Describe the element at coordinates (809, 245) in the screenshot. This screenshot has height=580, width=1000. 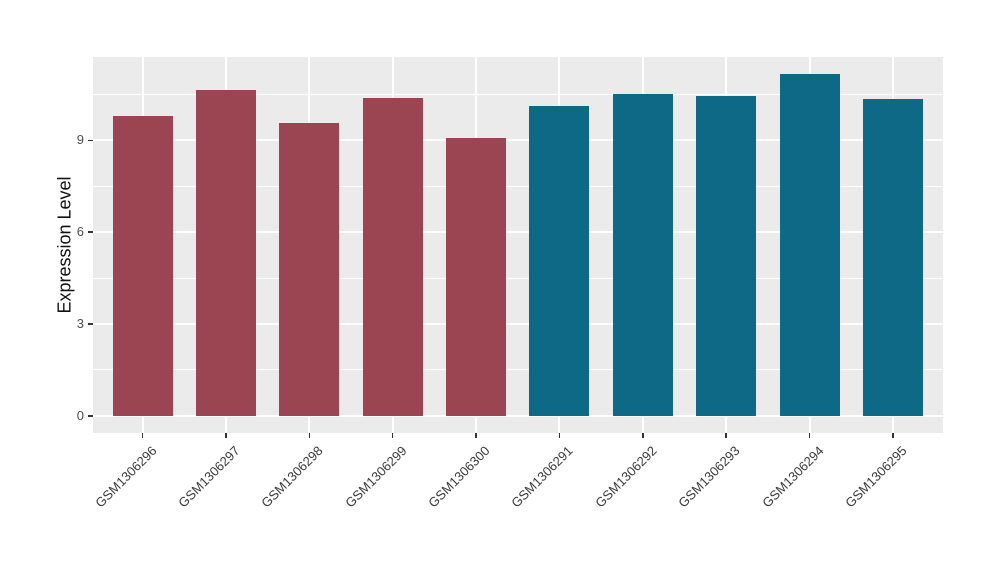
I see `bar-GSM1306294` at that location.